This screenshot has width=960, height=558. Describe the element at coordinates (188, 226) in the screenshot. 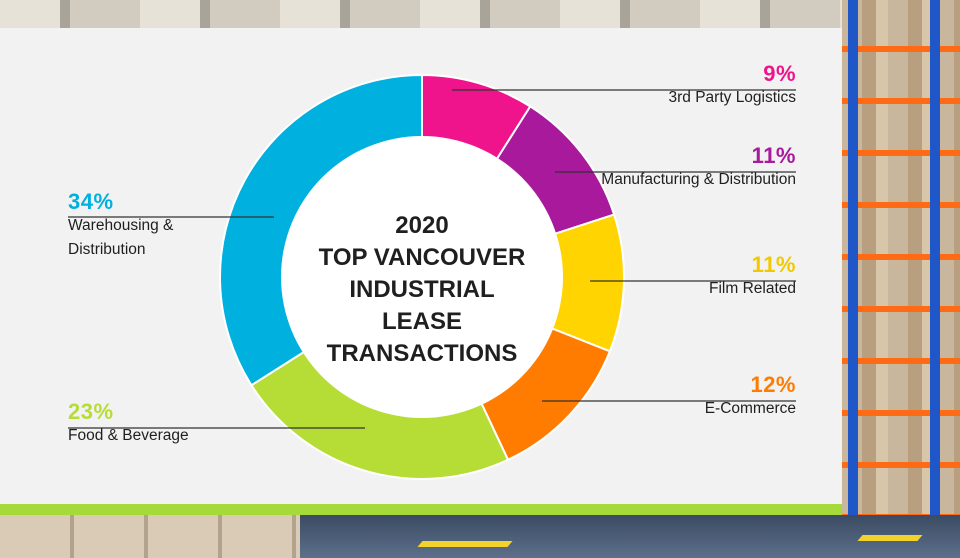

I see `label-warehousing-distribution: 34% Warehousing & Distribution` at that location.